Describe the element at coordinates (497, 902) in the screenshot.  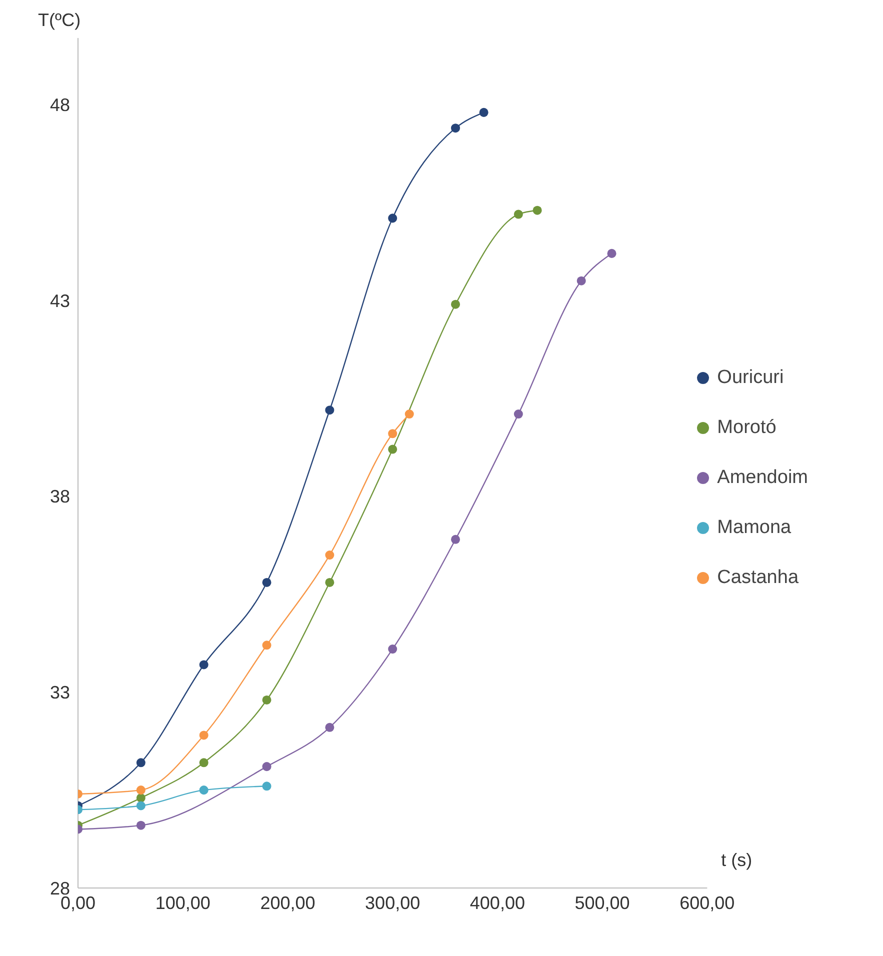
I see `x-tick-label: 400,00` at that location.